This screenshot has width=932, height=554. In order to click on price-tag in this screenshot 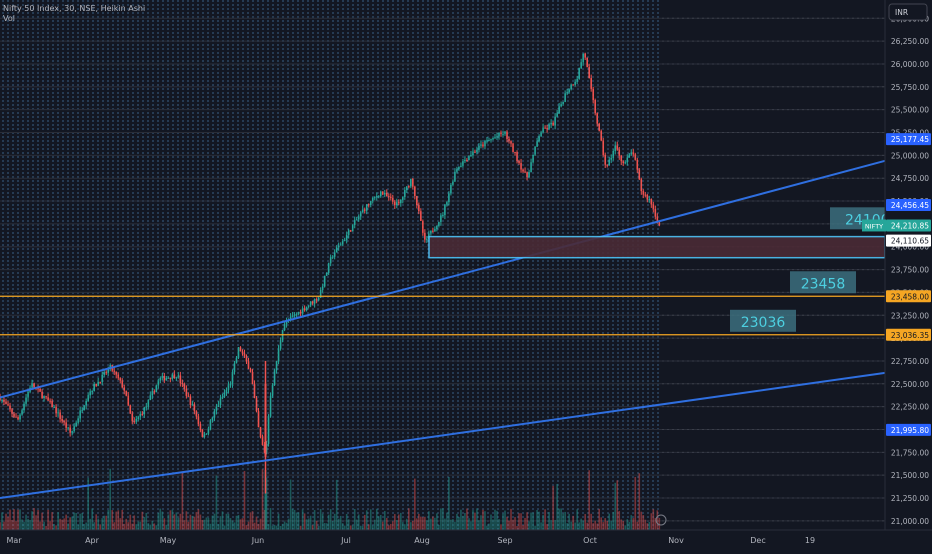, I will do `click(908, 205)`.